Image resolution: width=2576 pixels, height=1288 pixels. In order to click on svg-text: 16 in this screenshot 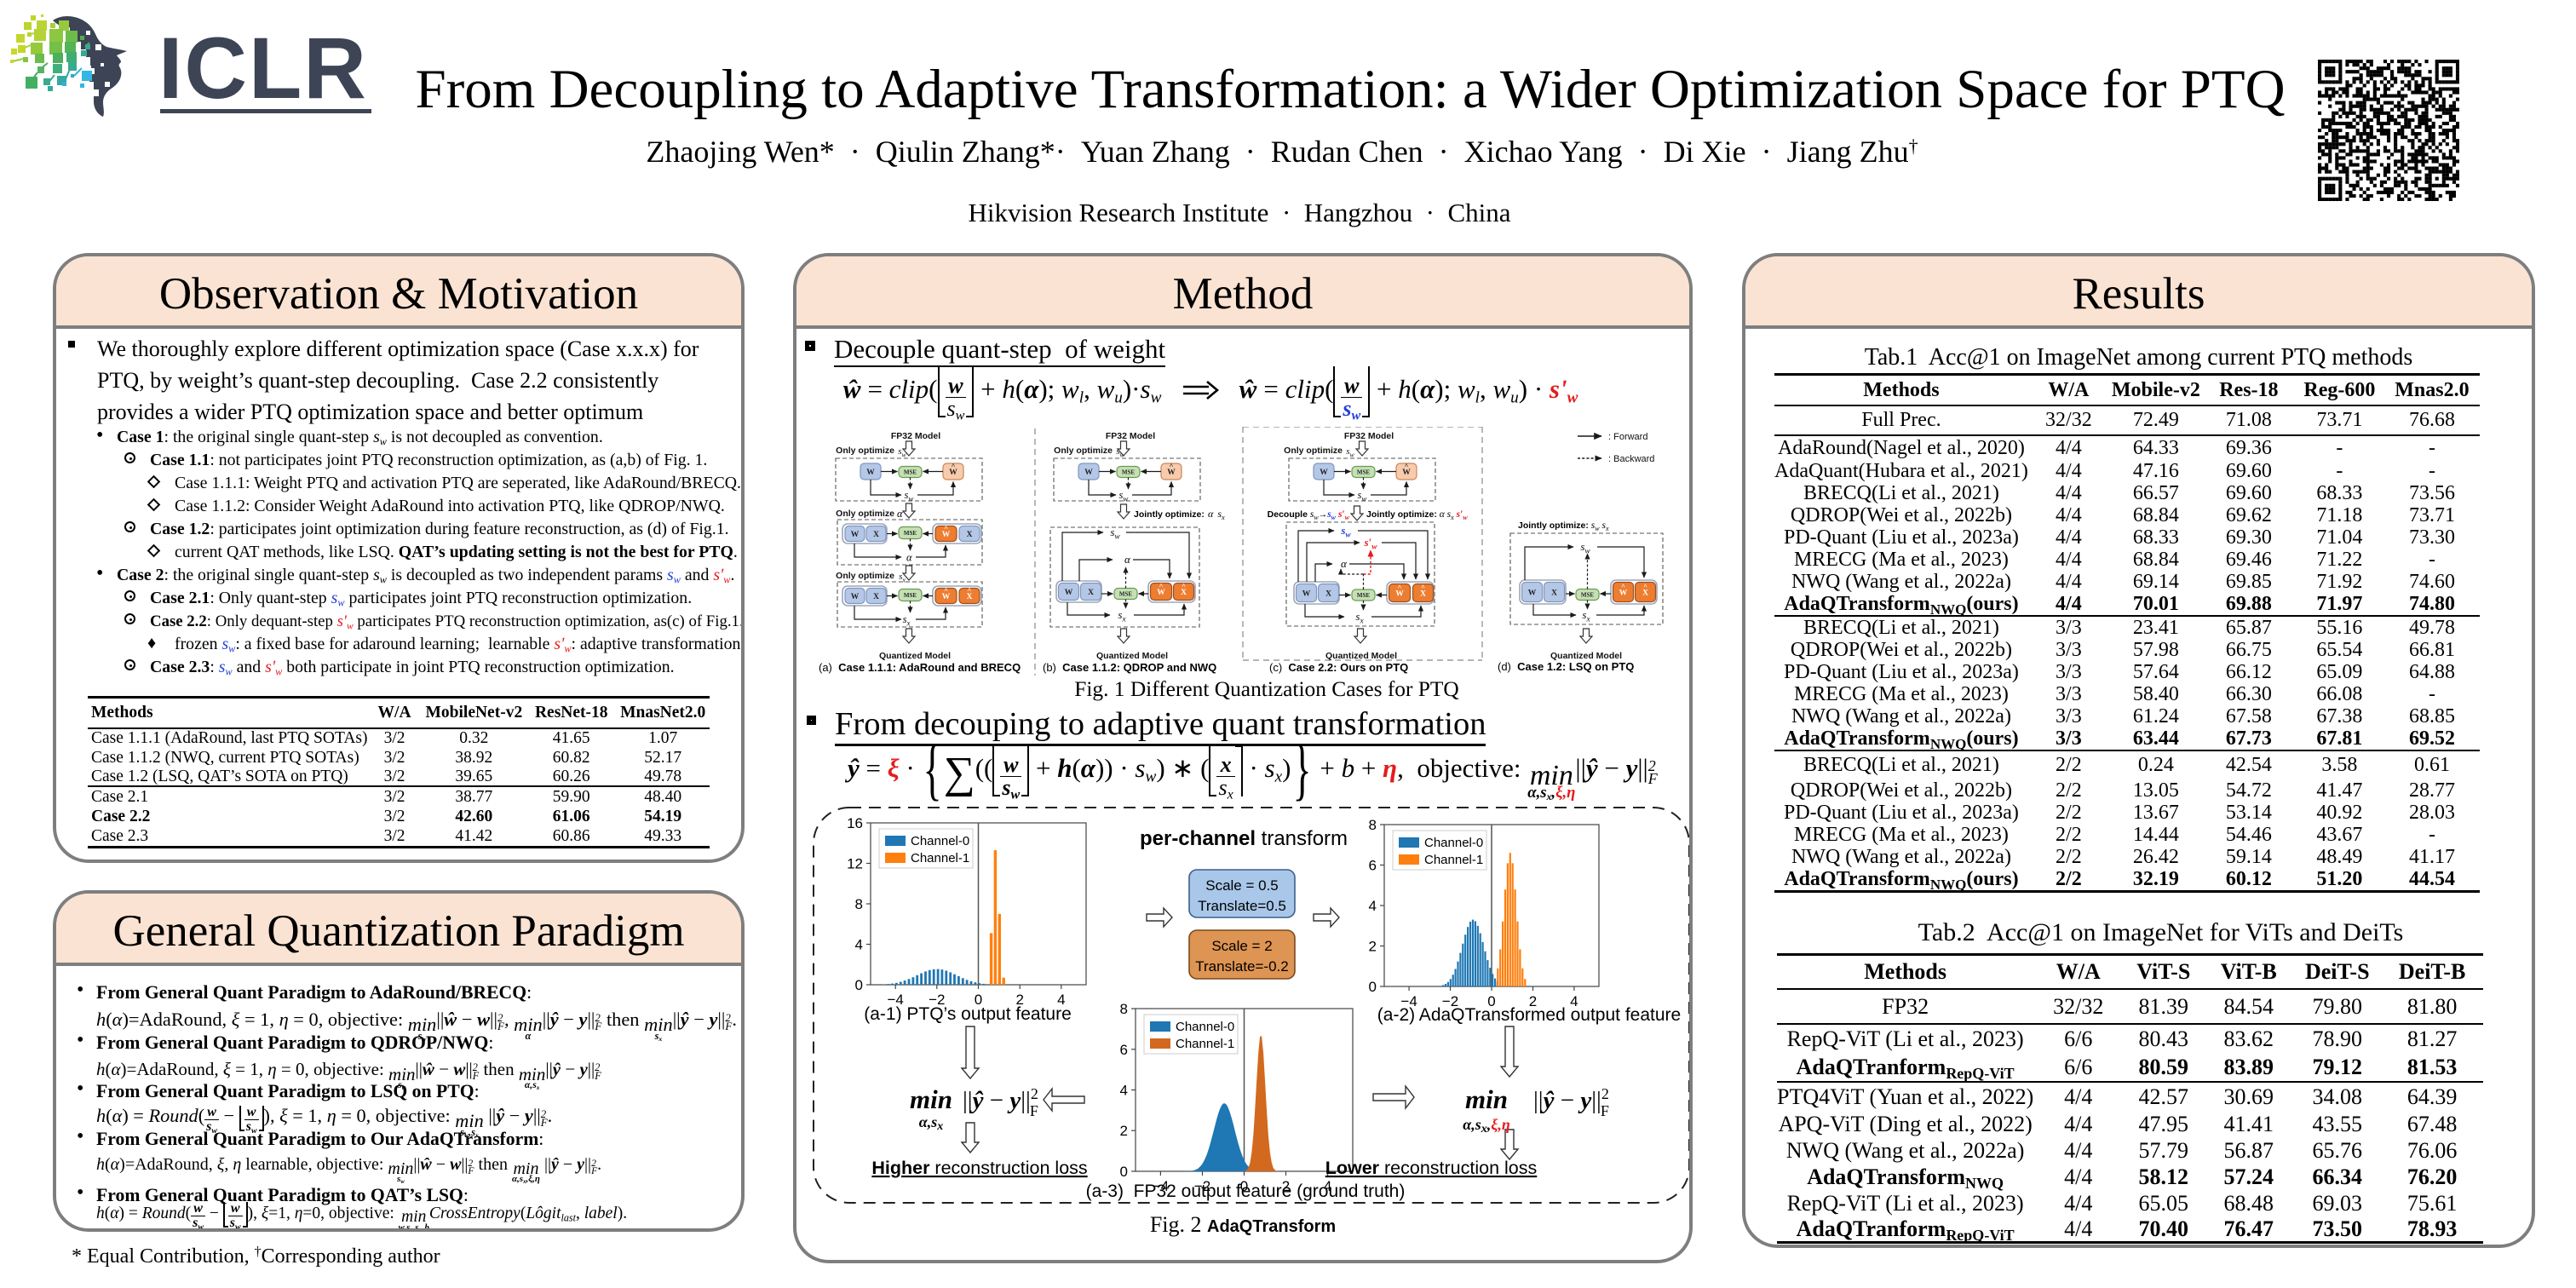, I will do `click(855, 823)`.